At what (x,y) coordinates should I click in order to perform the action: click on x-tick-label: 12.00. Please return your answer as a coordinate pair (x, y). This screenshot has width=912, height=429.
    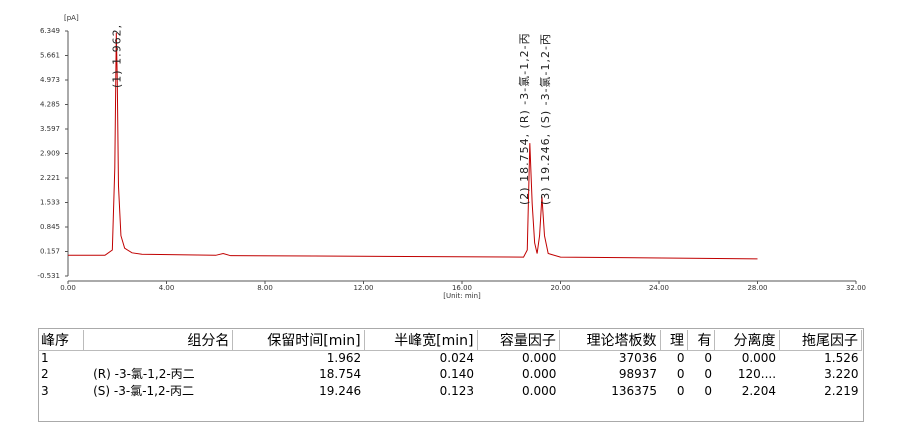
    Looking at the image, I should click on (363, 288).